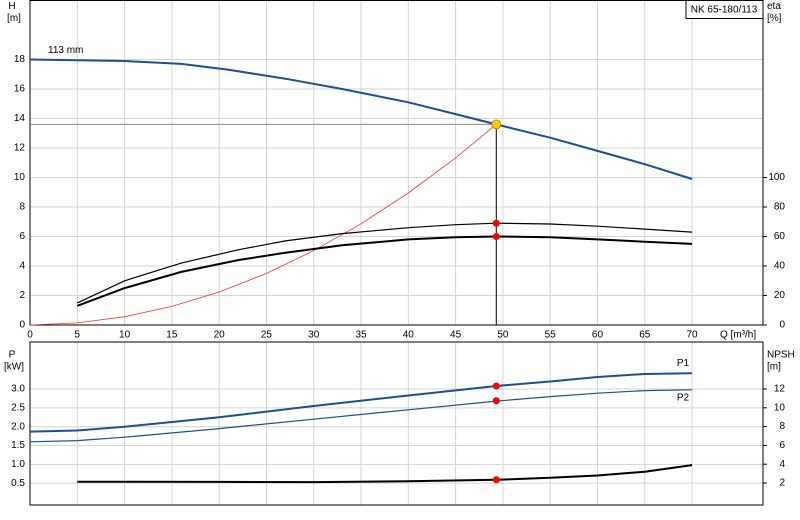 This screenshot has height=520, width=800. What do you see at coordinates (18, 426) in the screenshot?
I see `y-tick-label: 2.0` at bounding box center [18, 426].